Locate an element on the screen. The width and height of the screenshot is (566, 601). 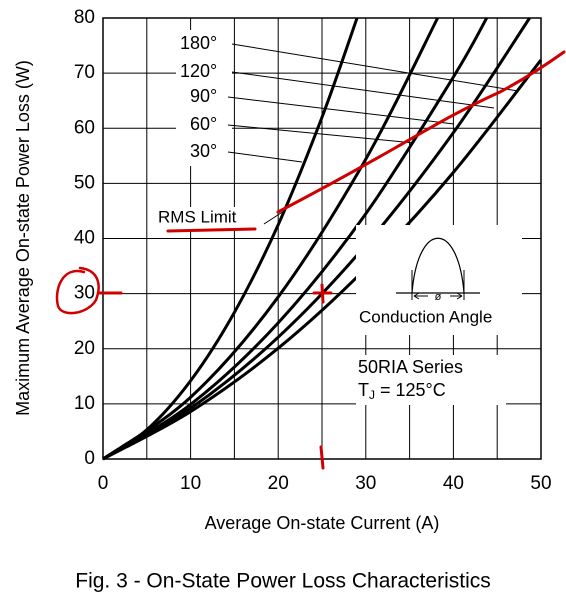
series-label: 30° is located at coordinates (203, 151).